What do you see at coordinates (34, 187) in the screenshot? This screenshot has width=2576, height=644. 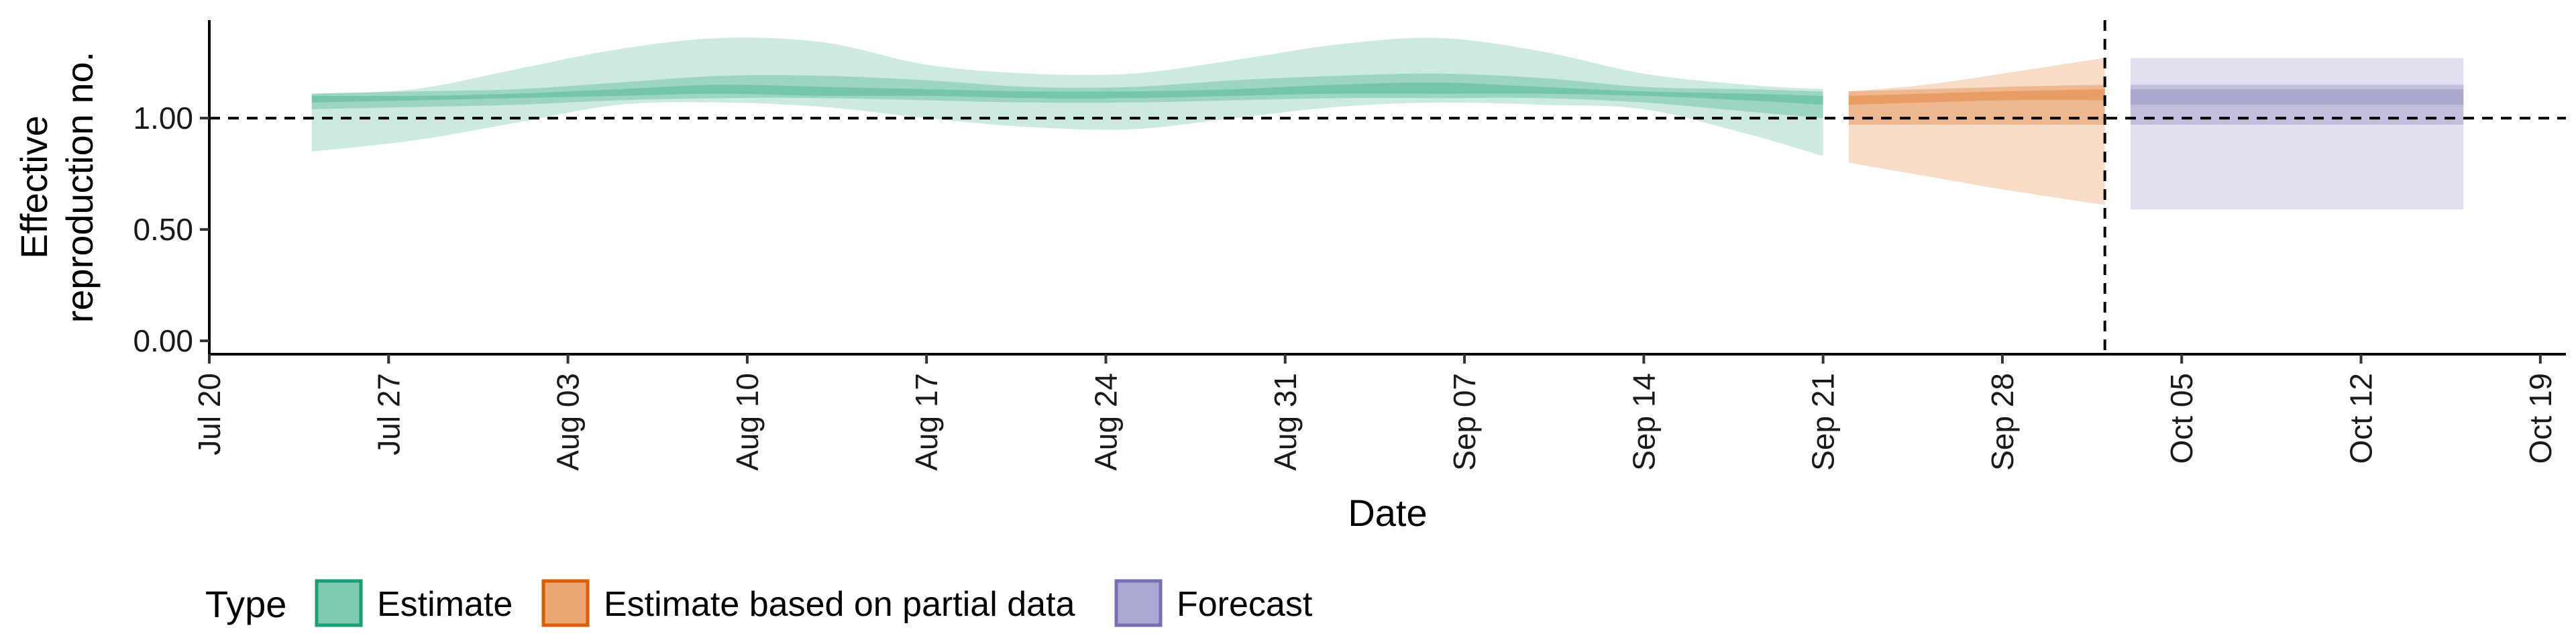 I see `y-axis-title-line-1: Effective` at bounding box center [34, 187].